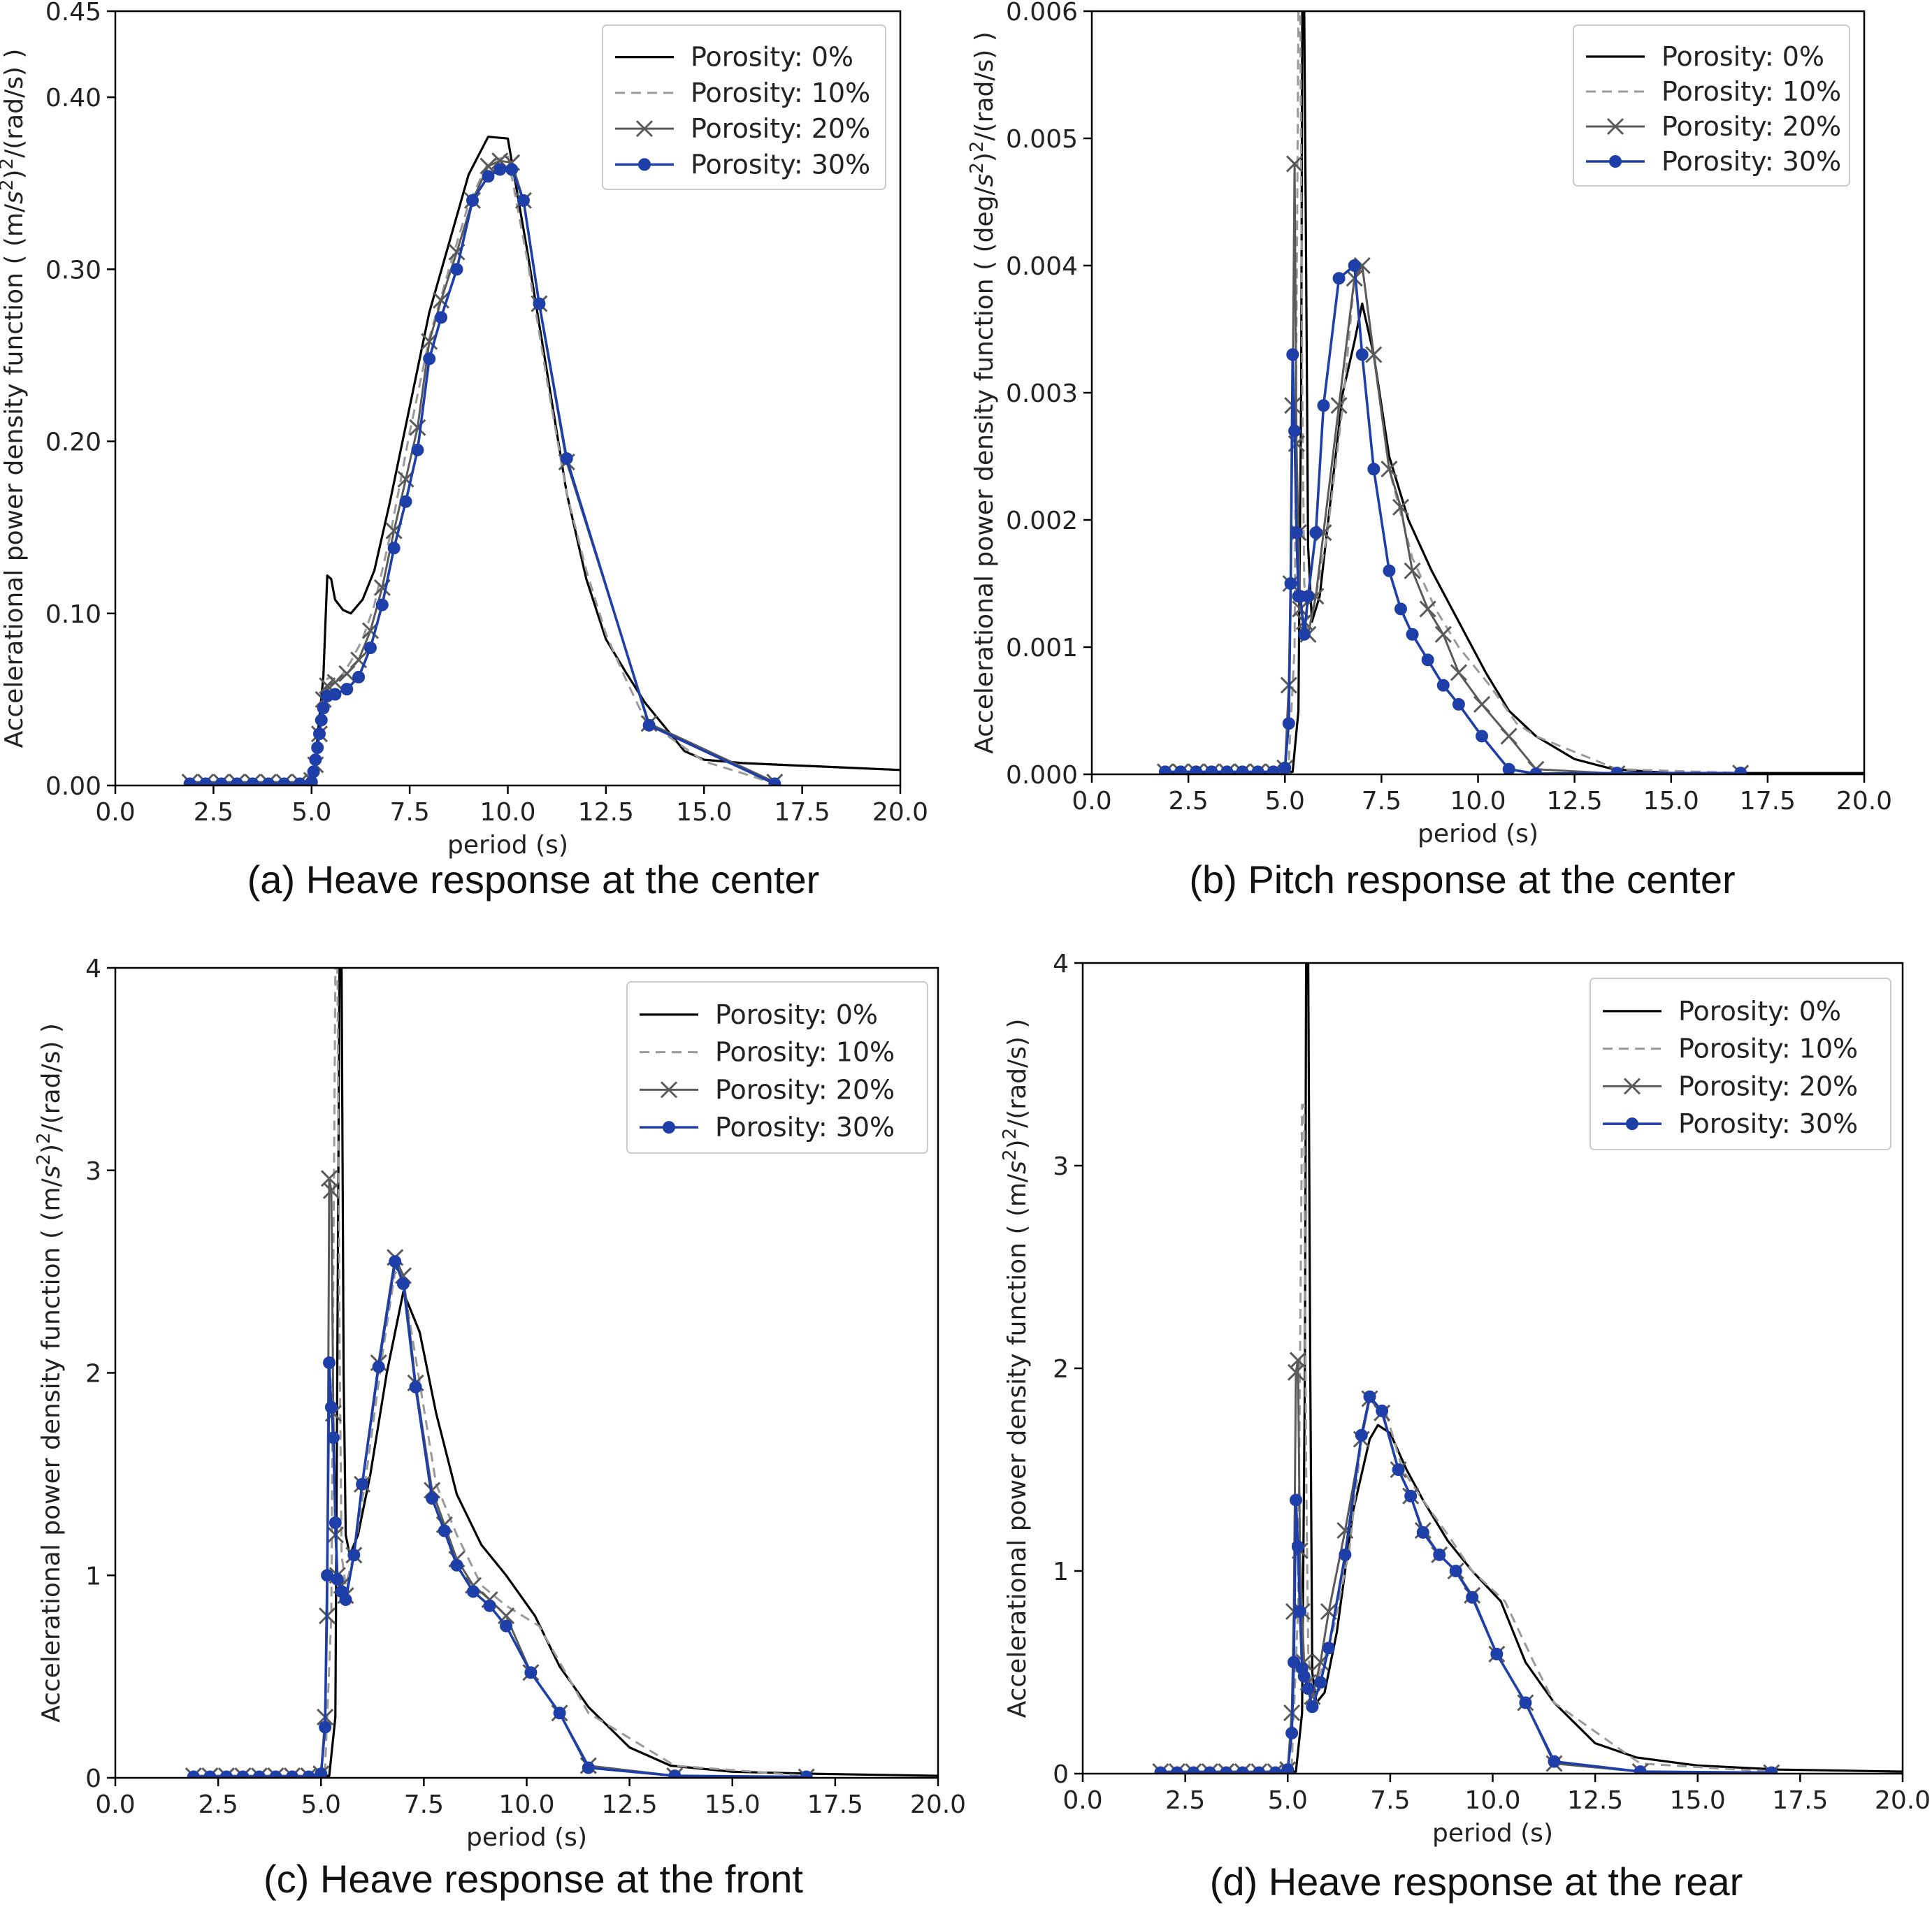 The height and width of the screenshot is (1919, 1932). Describe the element at coordinates (533, 879) in the screenshot. I see `panel-caption: (a) Heave response at the center` at that location.